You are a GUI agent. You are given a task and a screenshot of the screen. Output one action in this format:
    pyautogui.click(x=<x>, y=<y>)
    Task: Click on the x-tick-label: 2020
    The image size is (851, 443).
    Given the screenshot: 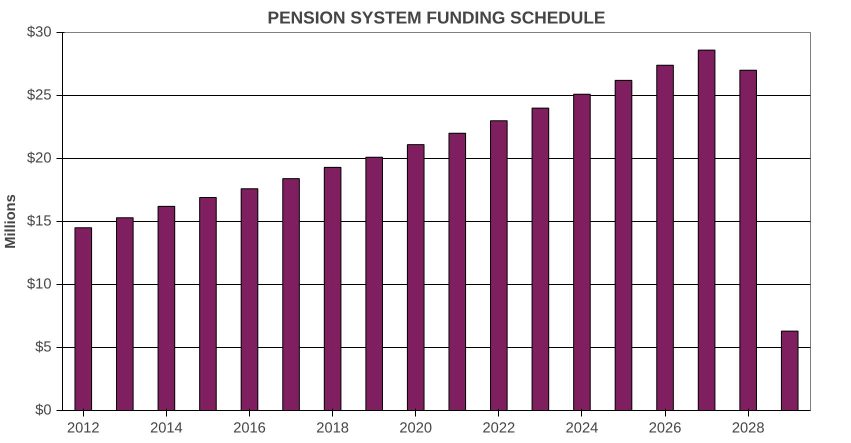 What is the action you would take?
    pyautogui.click(x=415, y=428)
    